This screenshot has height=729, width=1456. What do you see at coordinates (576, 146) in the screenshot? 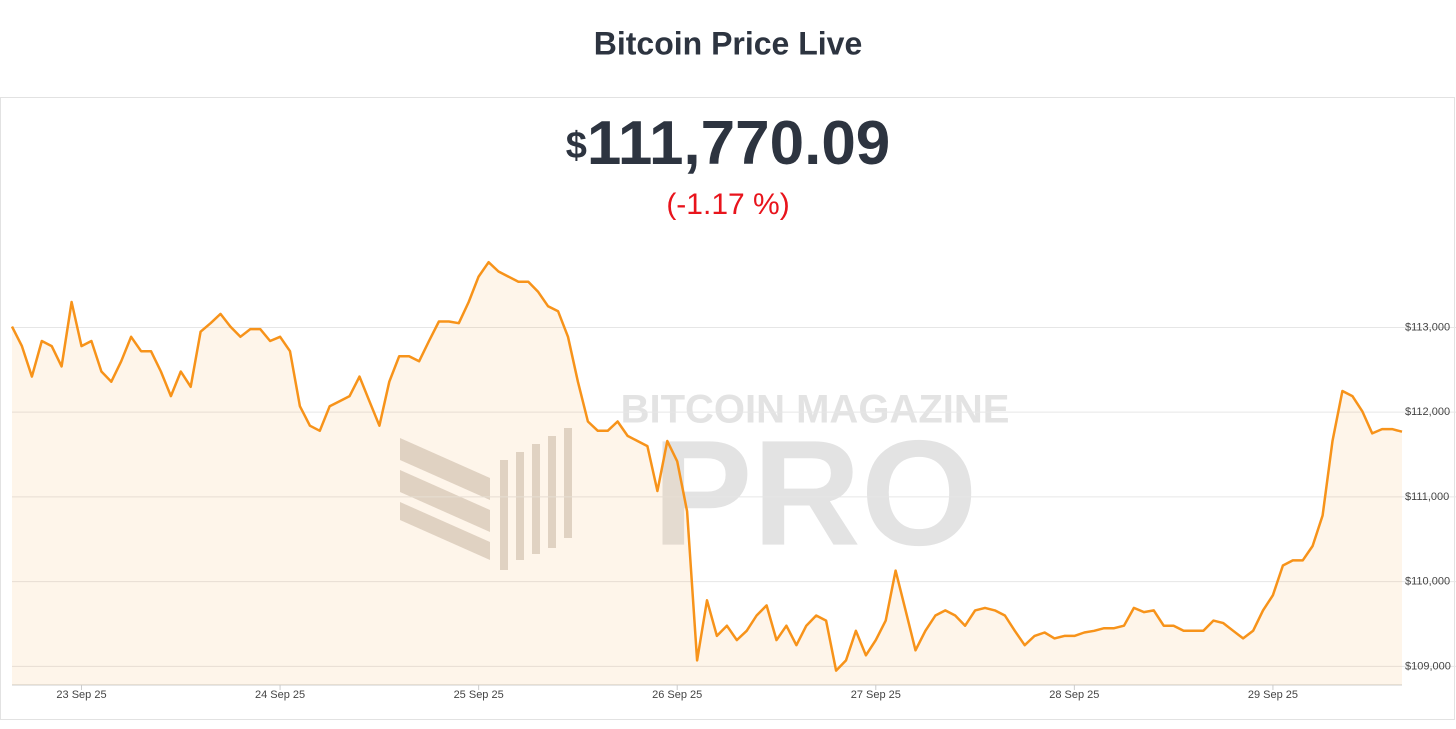
I see `price-symbol: $` at bounding box center [576, 146].